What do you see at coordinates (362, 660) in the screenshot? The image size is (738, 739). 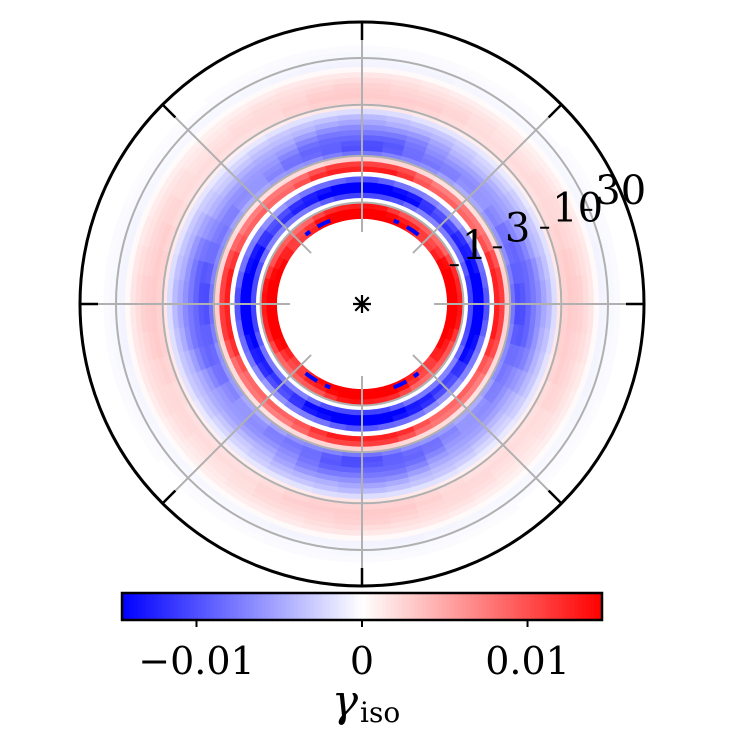 I see `colorbar: −0.01 0 0.01 γ iso` at bounding box center [362, 660].